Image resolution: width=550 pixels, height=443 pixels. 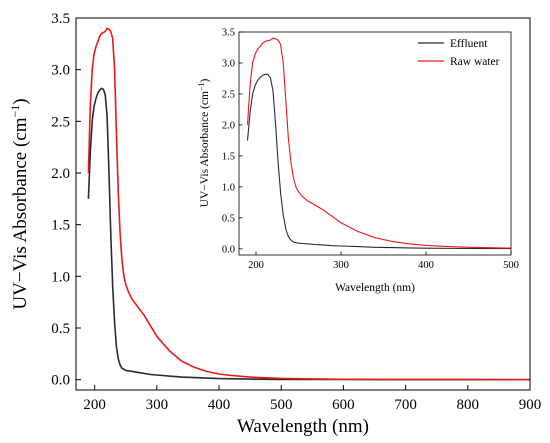 I want to click on main-y-tick-label: 0.0, so click(x=60, y=381).